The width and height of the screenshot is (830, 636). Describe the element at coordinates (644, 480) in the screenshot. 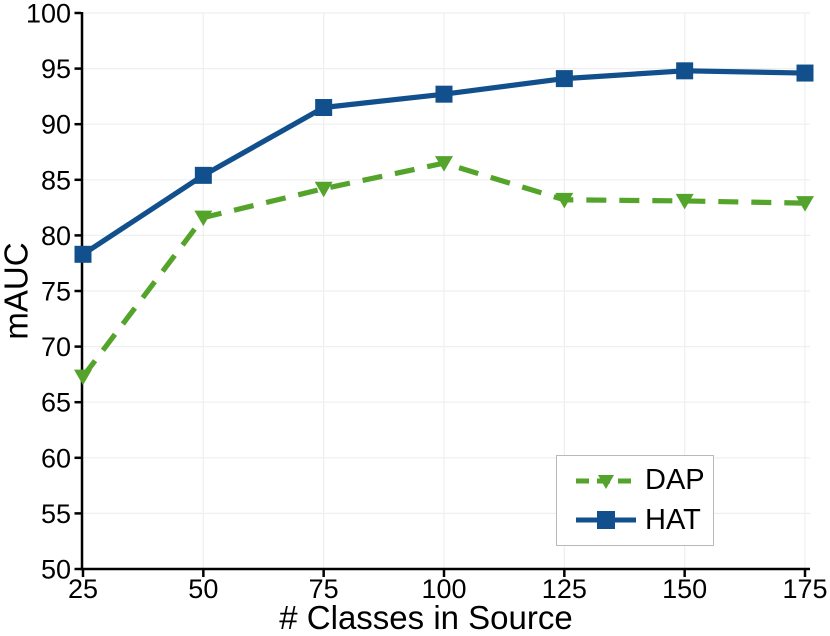

I see `legend-item-dap: DAP` at that location.